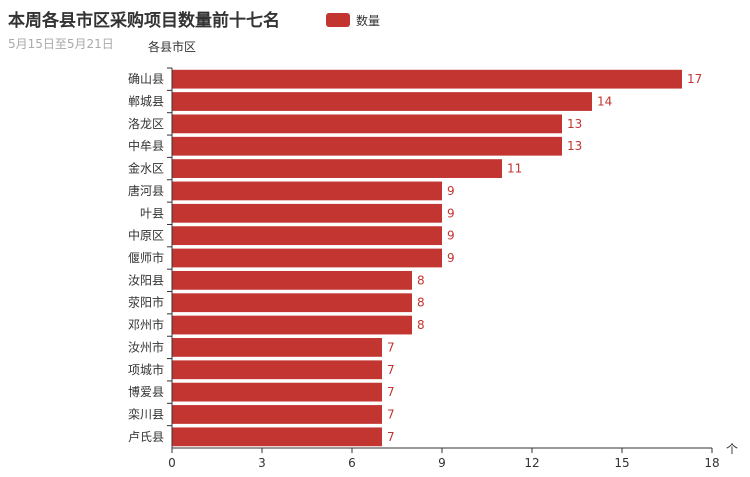  Describe the element at coordinates (152, 213) in the screenshot. I see `category-label: 叶县` at that location.